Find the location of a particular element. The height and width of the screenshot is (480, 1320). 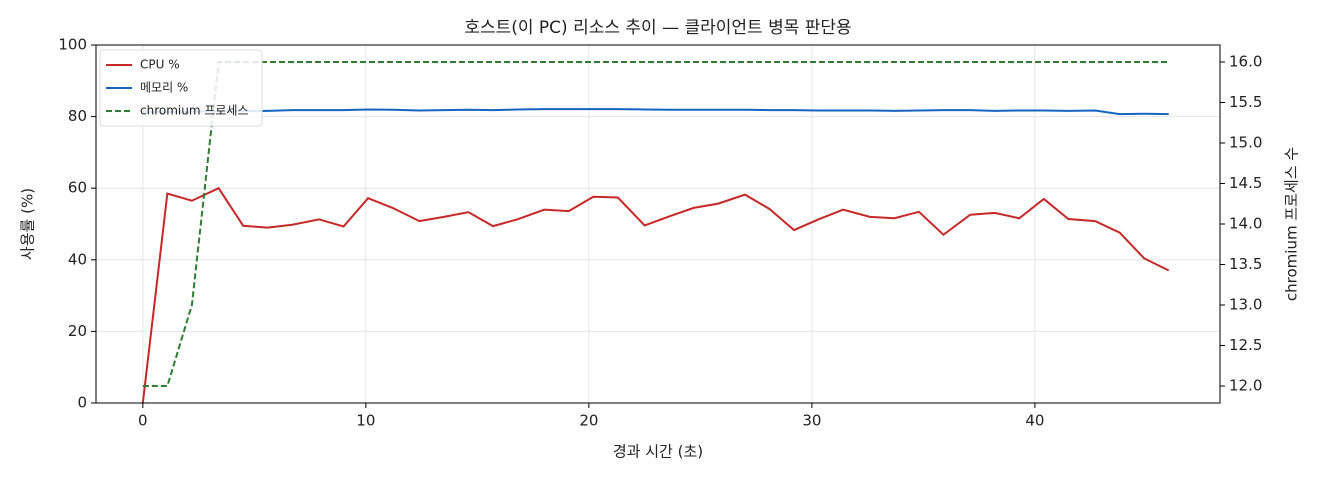

y-tick-label: 0 is located at coordinates (82, 403).